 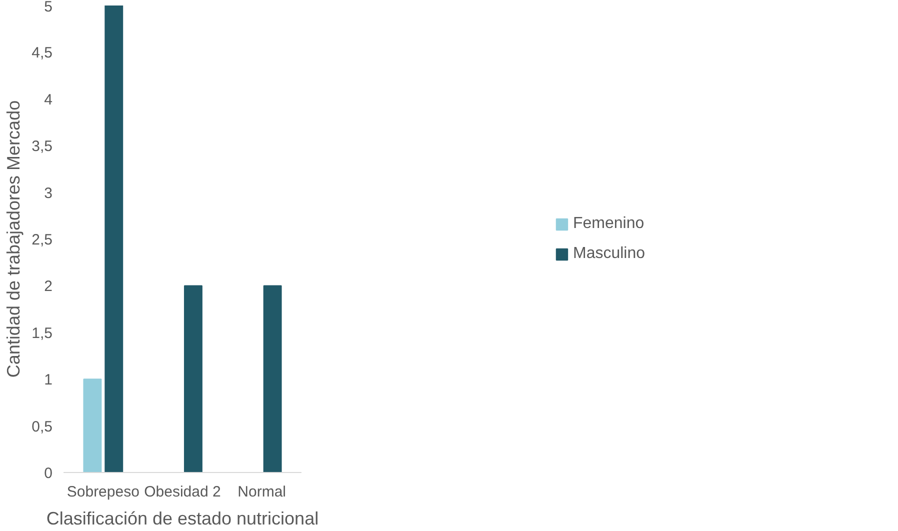 I want to click on y-tick-label: 1,5, so click(x=42, y=333).